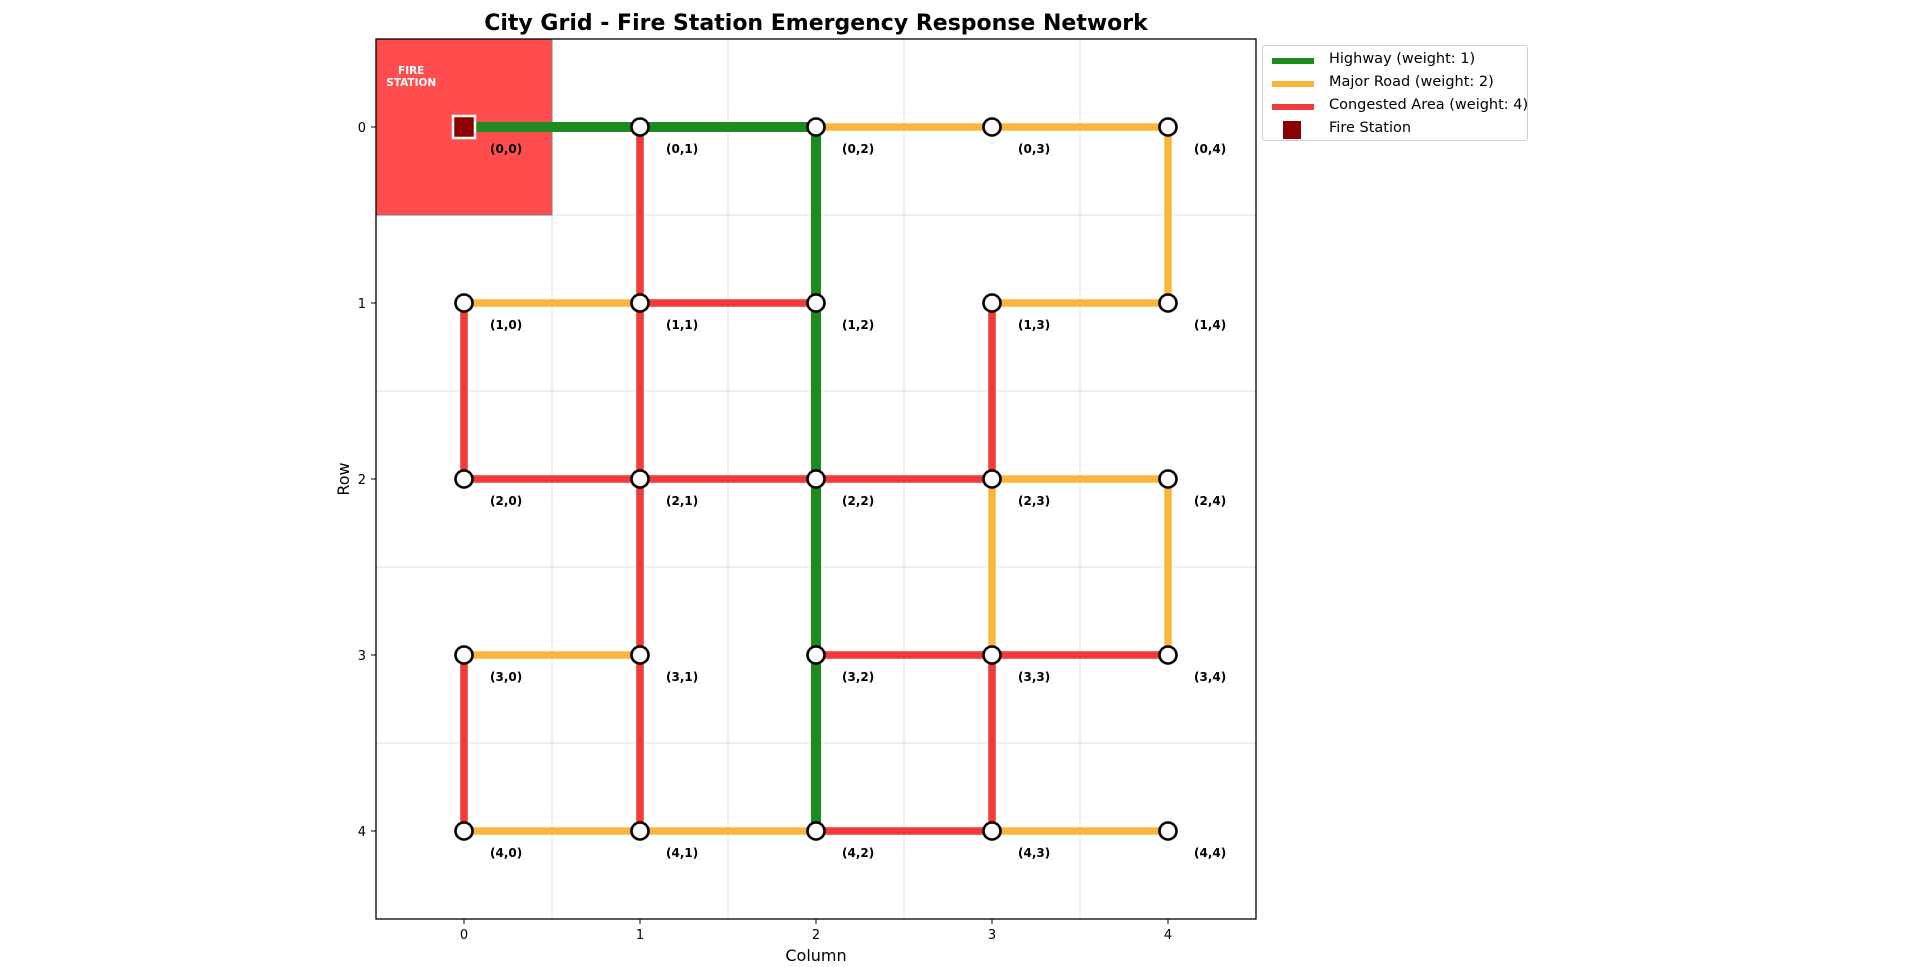 This screenshot has width=1920, height=967. I want to click on legend-swatch-congested, so click(1293, 107).